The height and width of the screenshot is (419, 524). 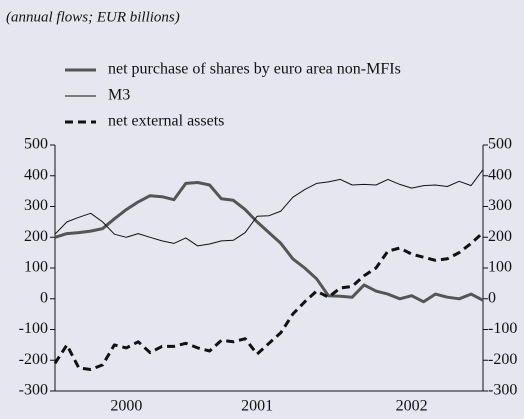 What do you see at coordinates (36, 144) in the screenshot?
I see `y-tick-label: 500` at bounding box center [36, 144].